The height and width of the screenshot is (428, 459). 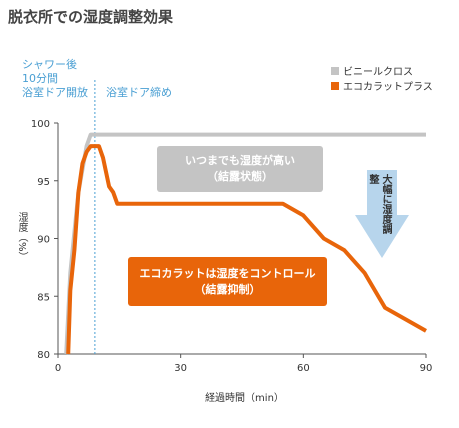 I want to click on shower-phase-label: シャワー後 10分間 浴室ドア開放, so click(x=55, y=79).